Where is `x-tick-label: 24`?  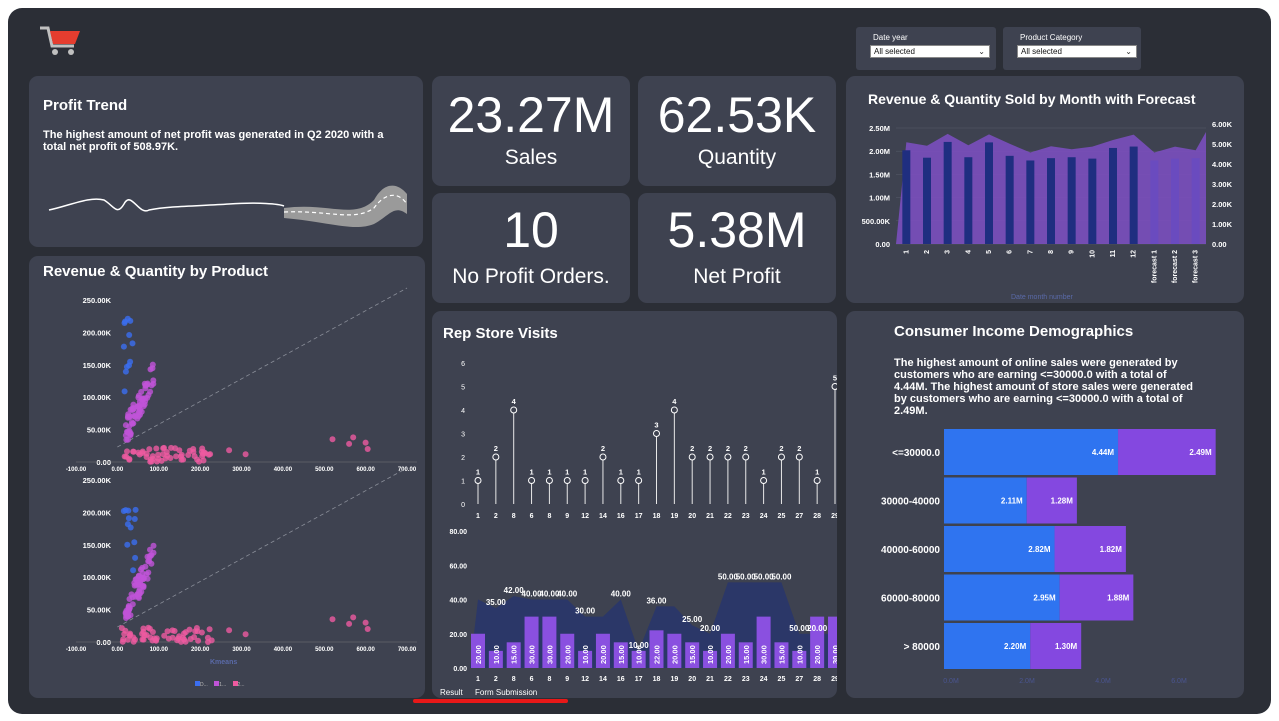 x-tick-label: 24 is located at coordinates (764, 679).